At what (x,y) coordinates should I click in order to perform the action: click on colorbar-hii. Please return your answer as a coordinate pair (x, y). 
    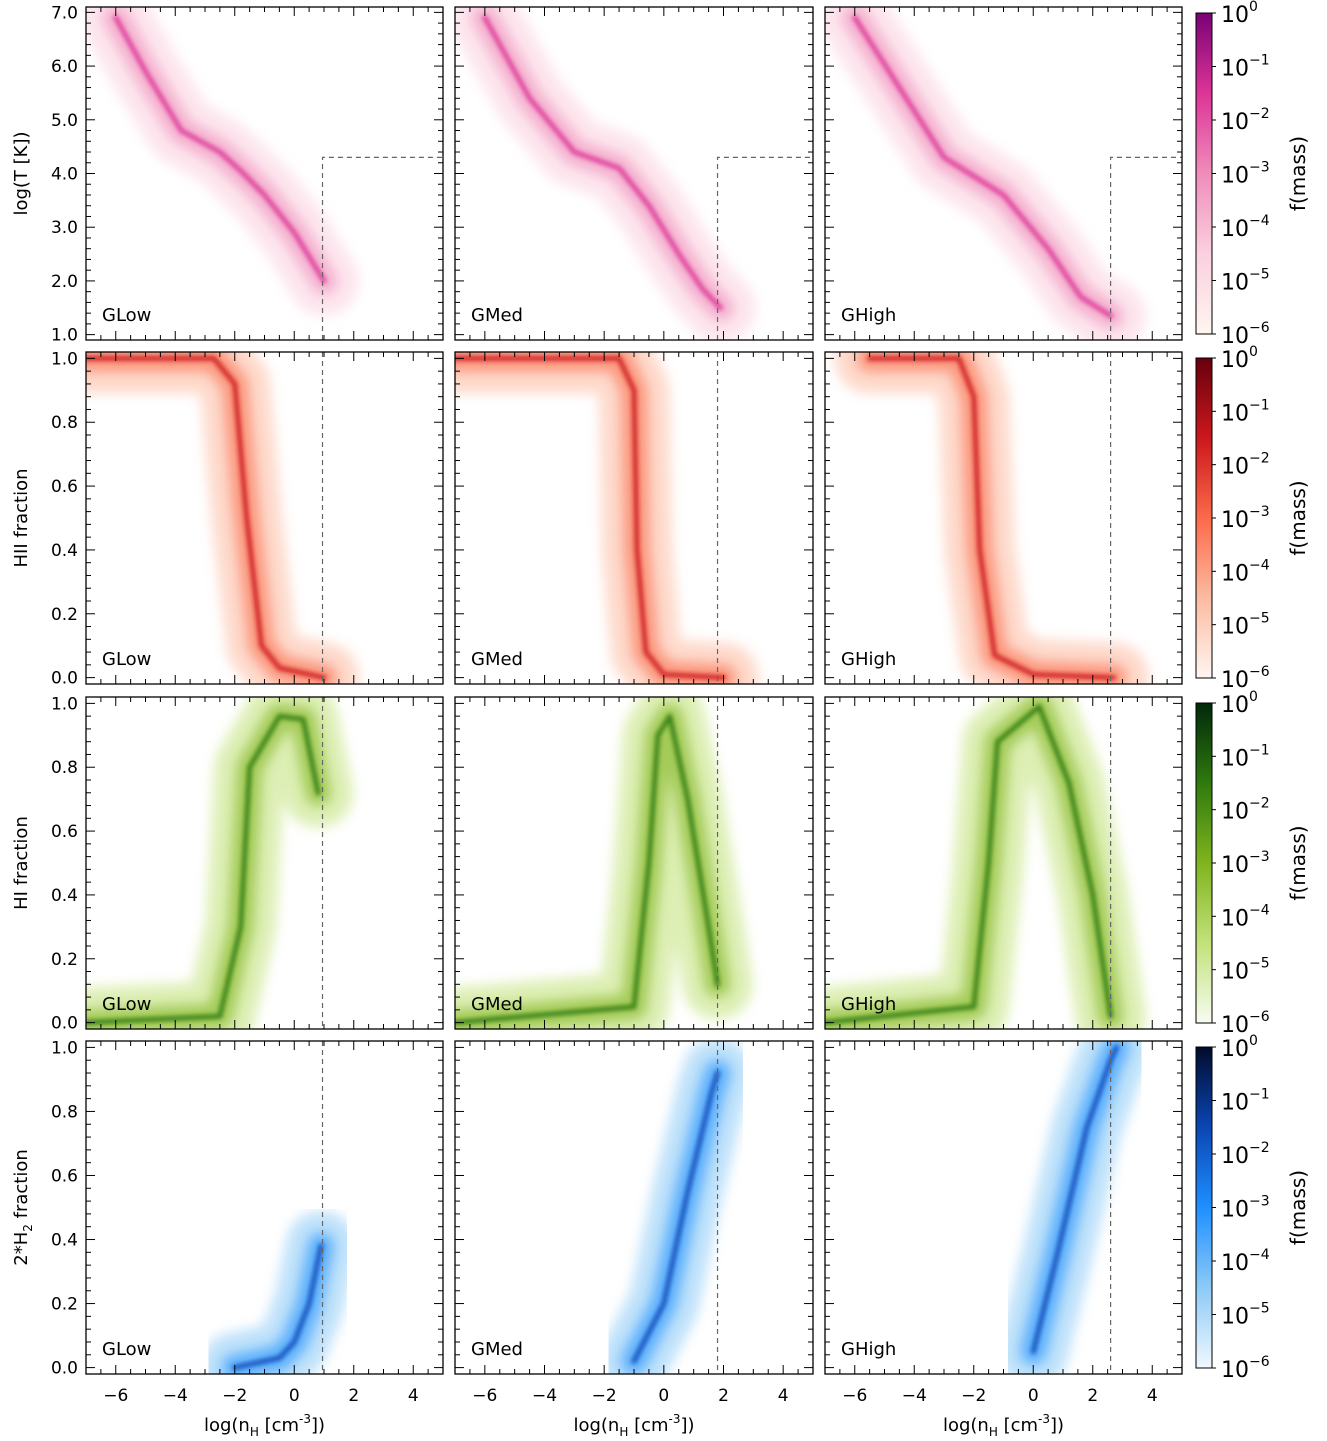
    Looking at the image, I should click on (1204, 518).